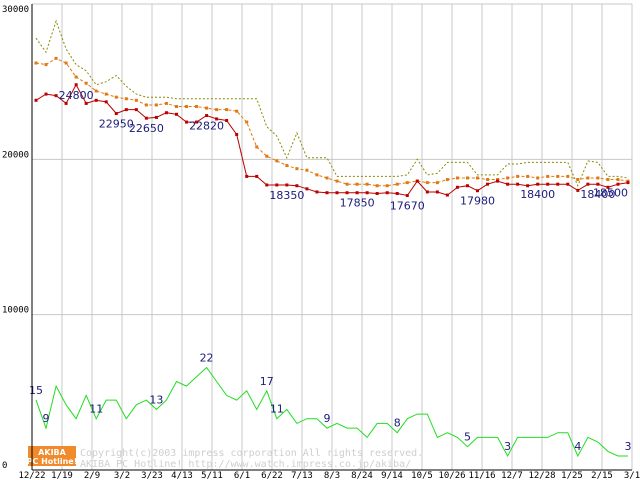 This screenshot has height=480, width=640. What do you see at coordinates (451, 475) in the screenshot?
I see `x-tick-label: 10/26` at bounding box center [451, 475].